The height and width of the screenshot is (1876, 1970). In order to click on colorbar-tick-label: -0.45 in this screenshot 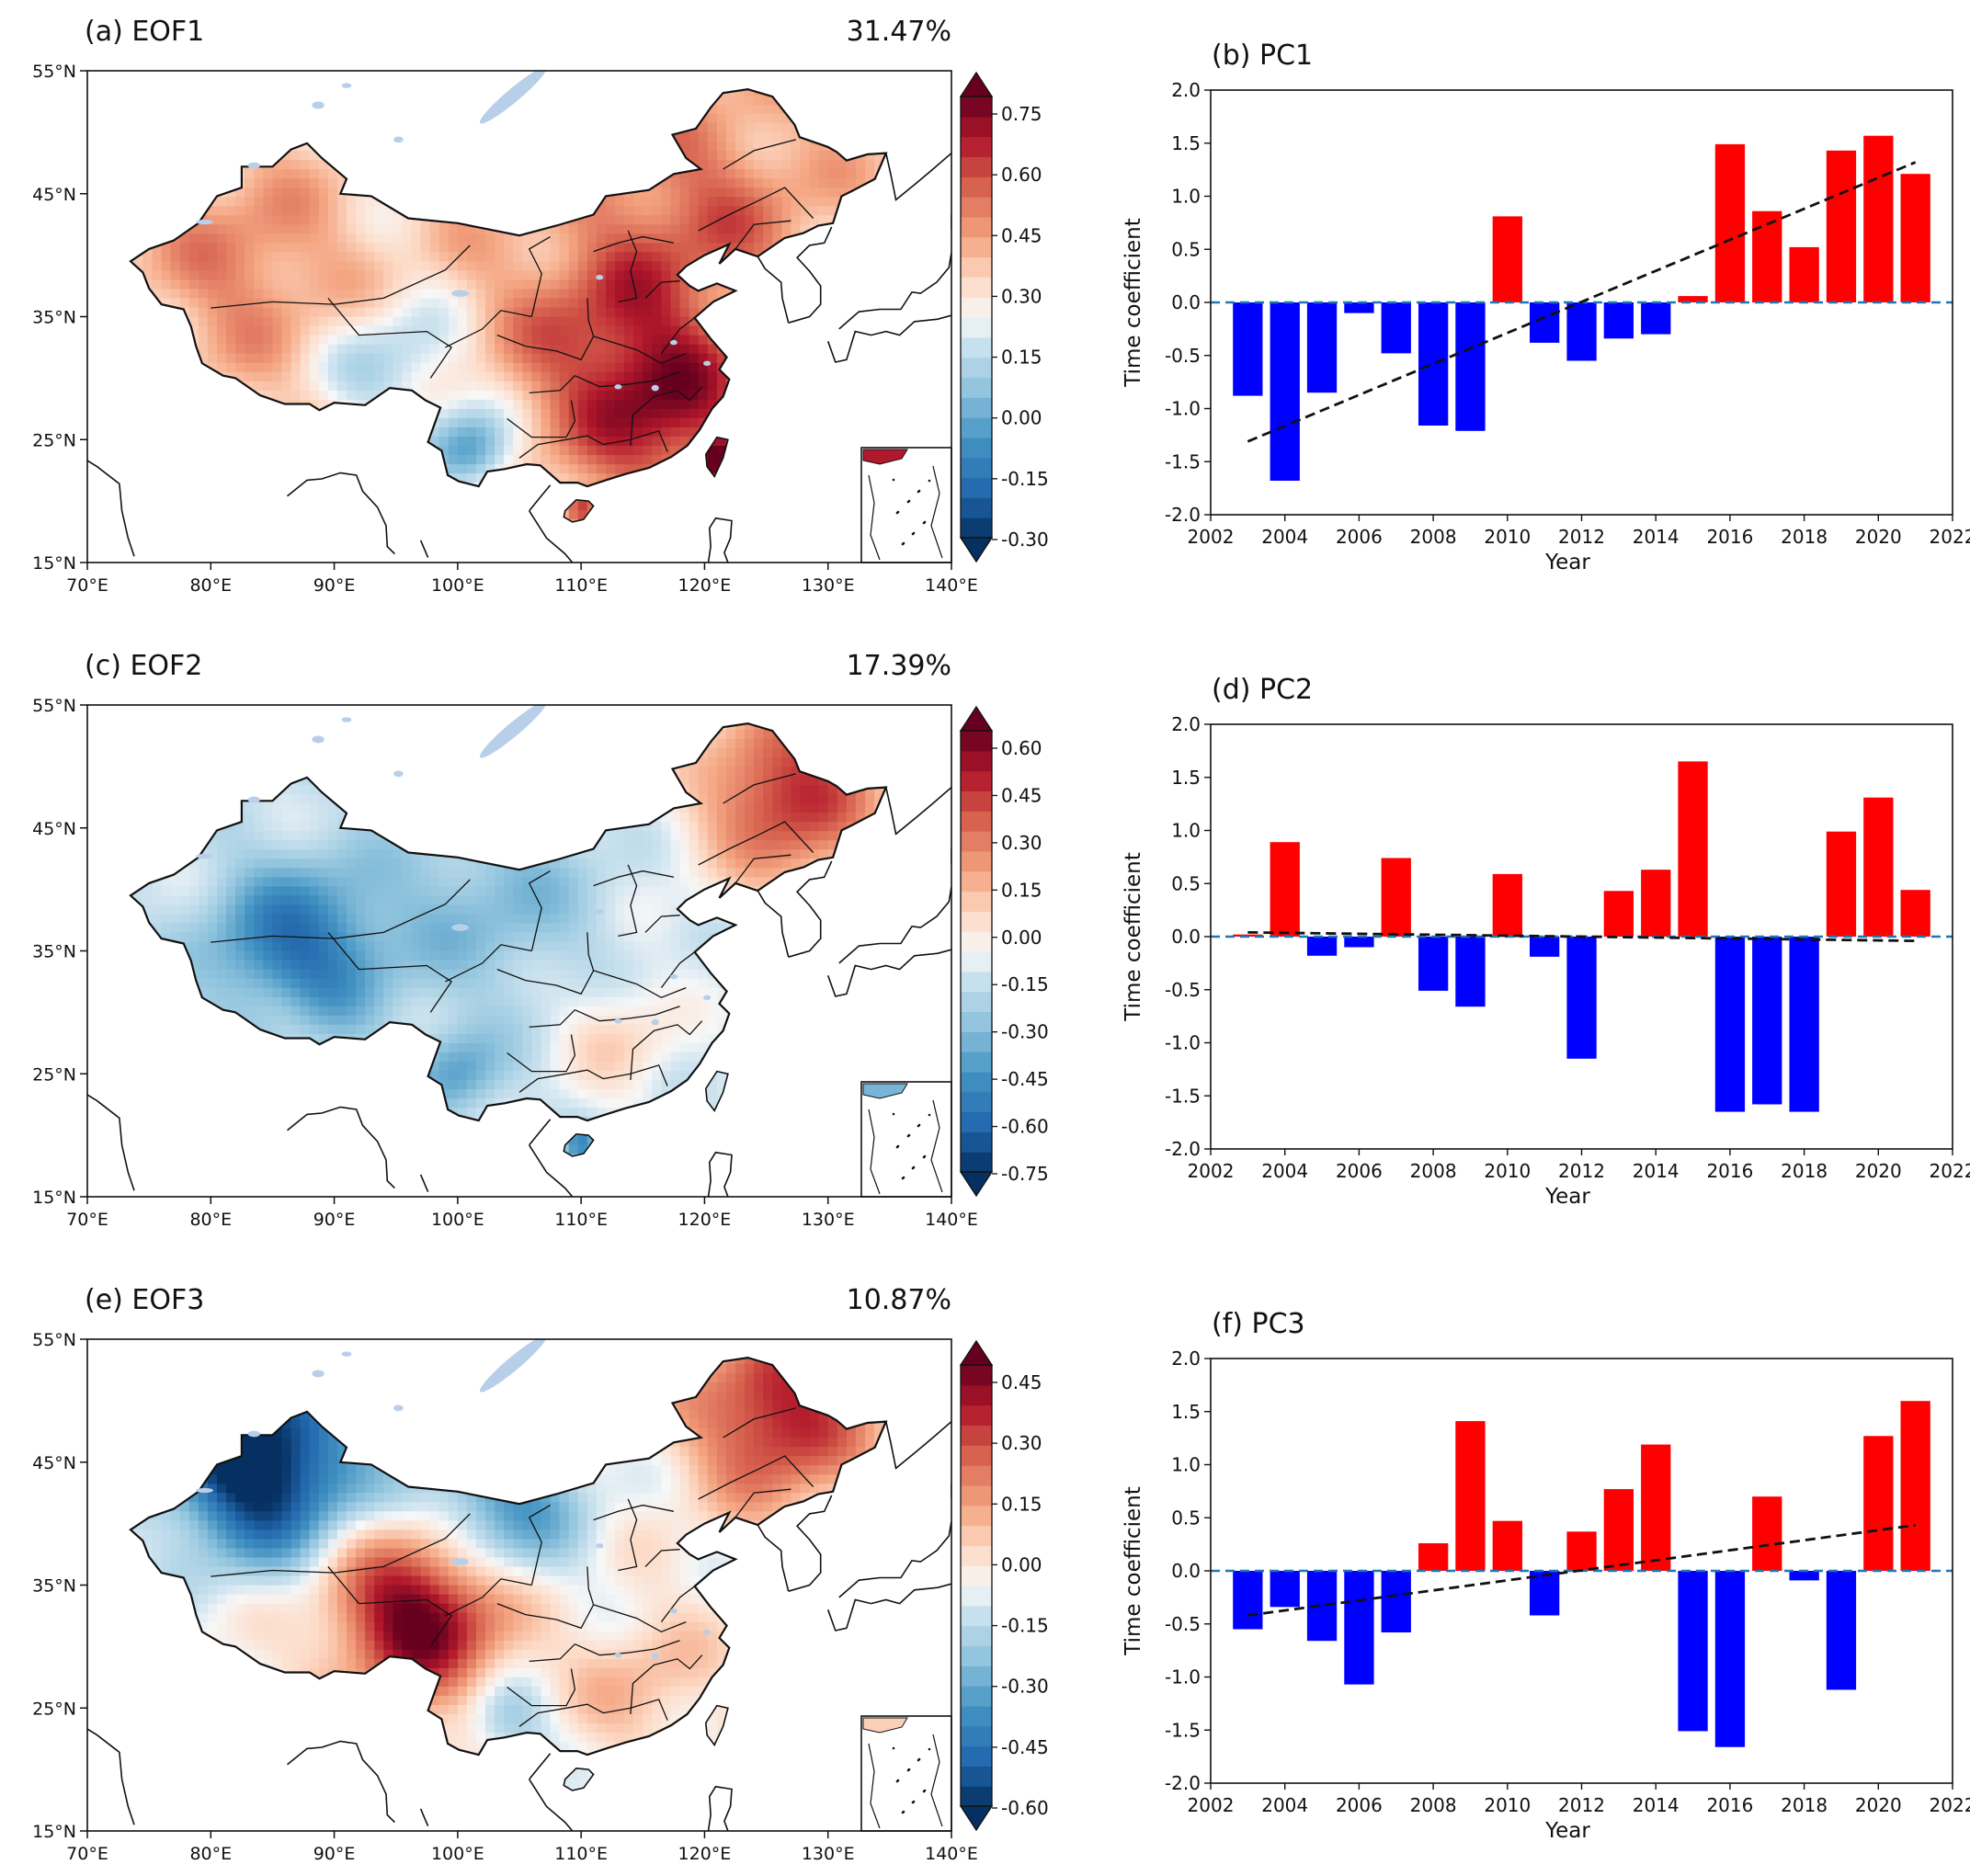, I will do `click(1025, 1079)`.